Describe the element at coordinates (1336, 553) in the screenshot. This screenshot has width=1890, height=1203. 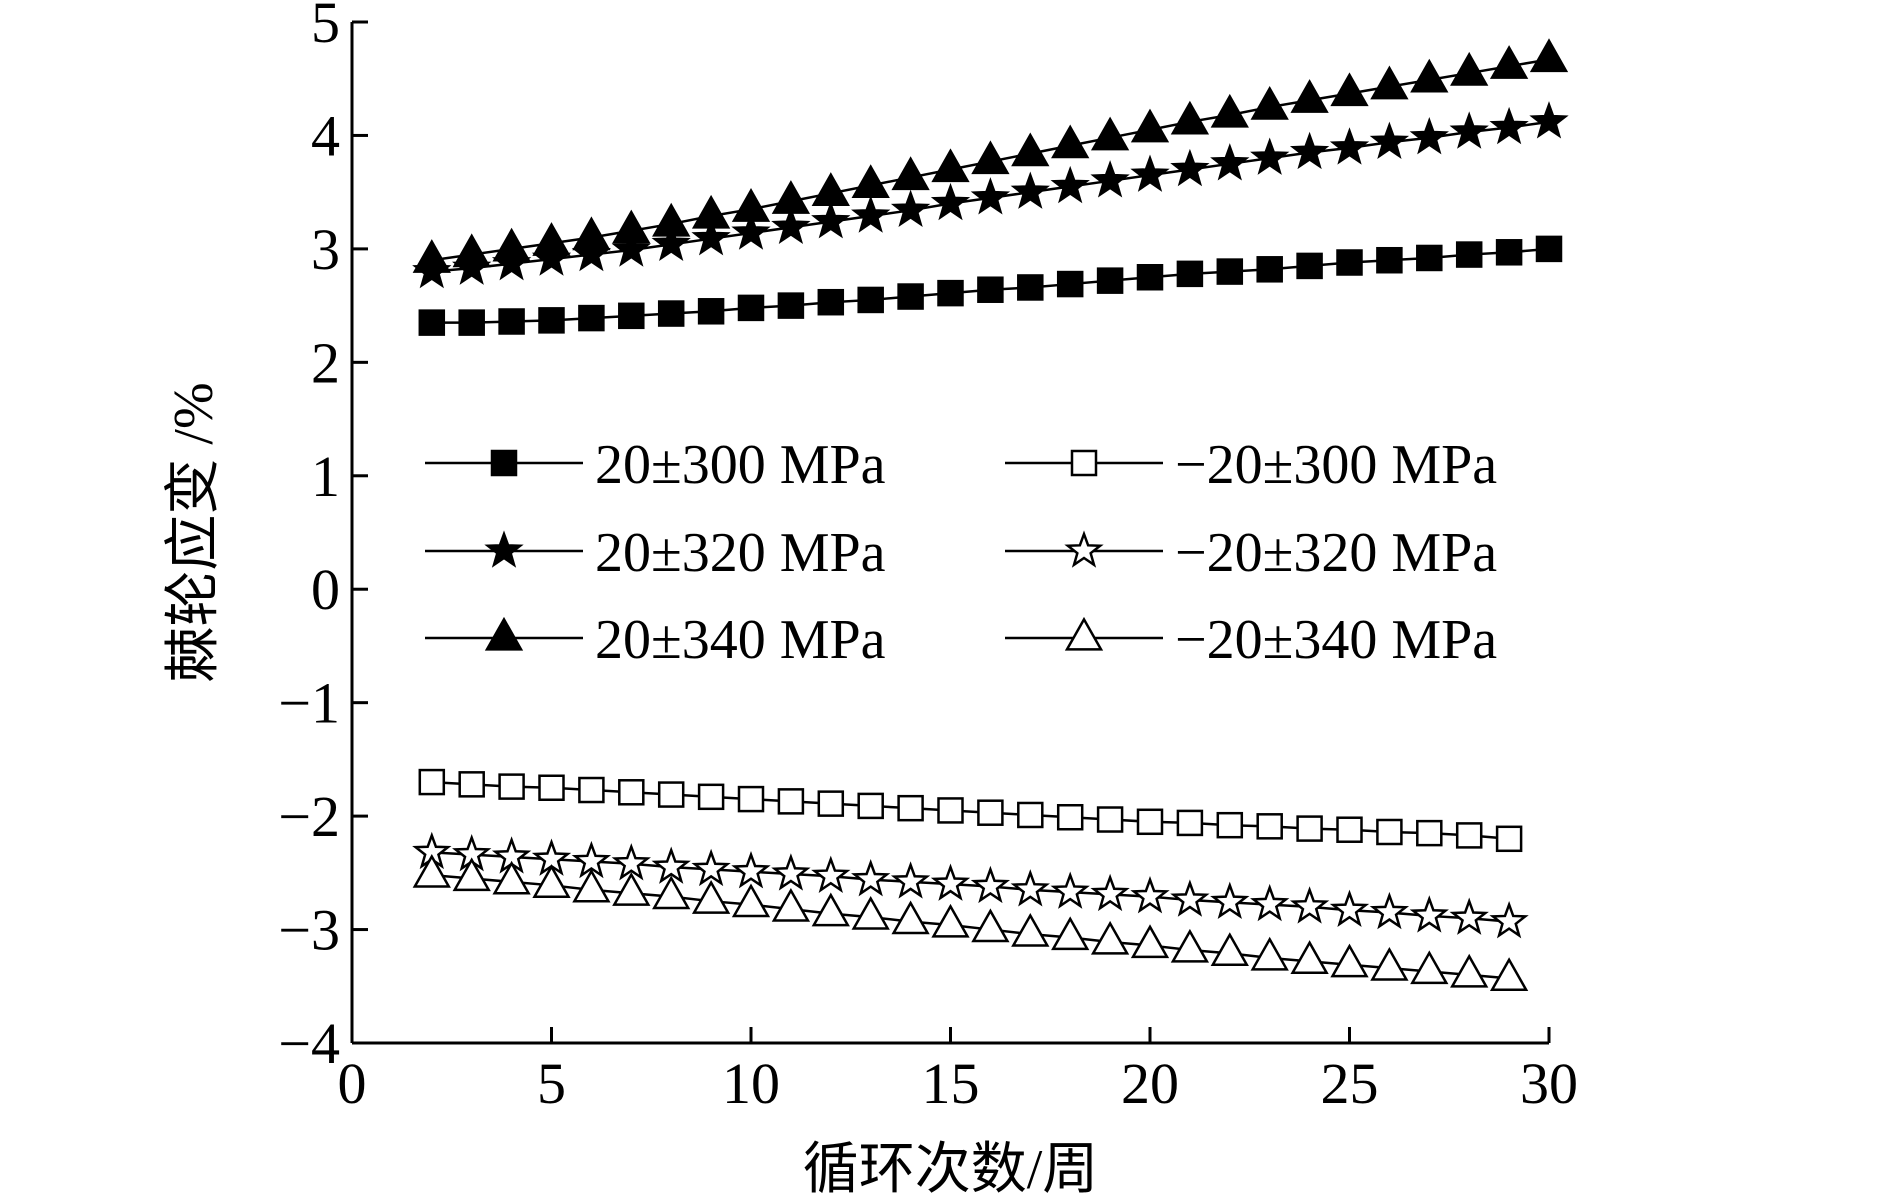
I see `legend-label: −20±320 MPa` at that location.